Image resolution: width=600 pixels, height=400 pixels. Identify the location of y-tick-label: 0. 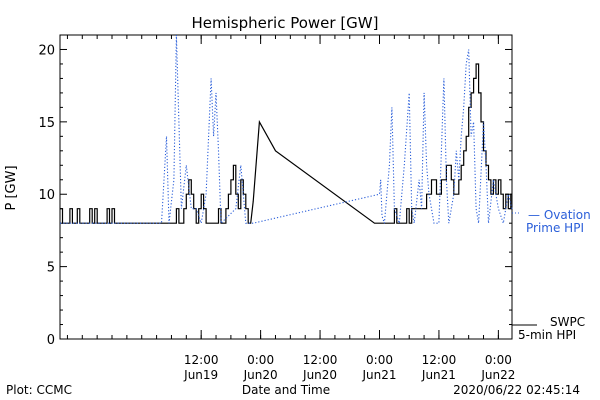
(51, 340).